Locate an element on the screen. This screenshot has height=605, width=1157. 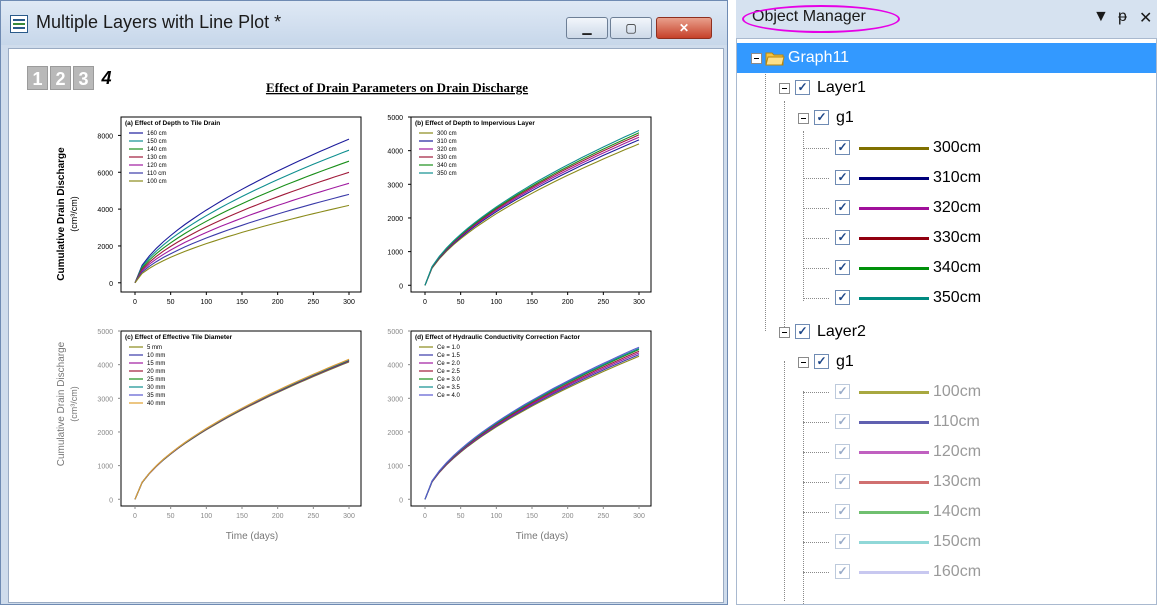
layer2-checkbox: ✓ is located at coordinates (802, 331).